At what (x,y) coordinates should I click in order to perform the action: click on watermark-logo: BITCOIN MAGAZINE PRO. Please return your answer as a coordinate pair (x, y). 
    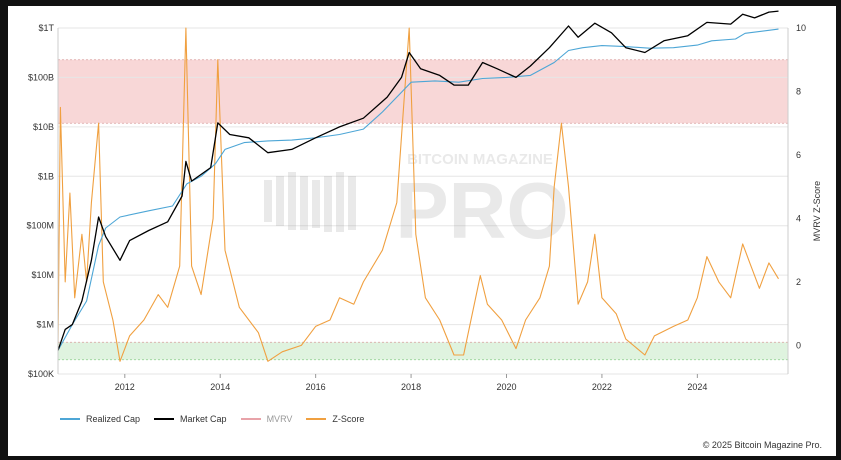
    Looking at the image, I should click on (416, 203).